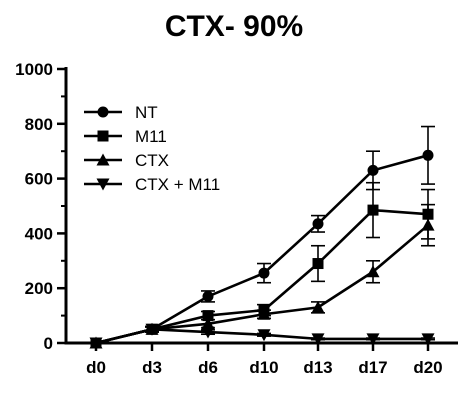 This screenshot has height=401, width=468. I want to click on x-tick-label: d10, so click(263, 367).